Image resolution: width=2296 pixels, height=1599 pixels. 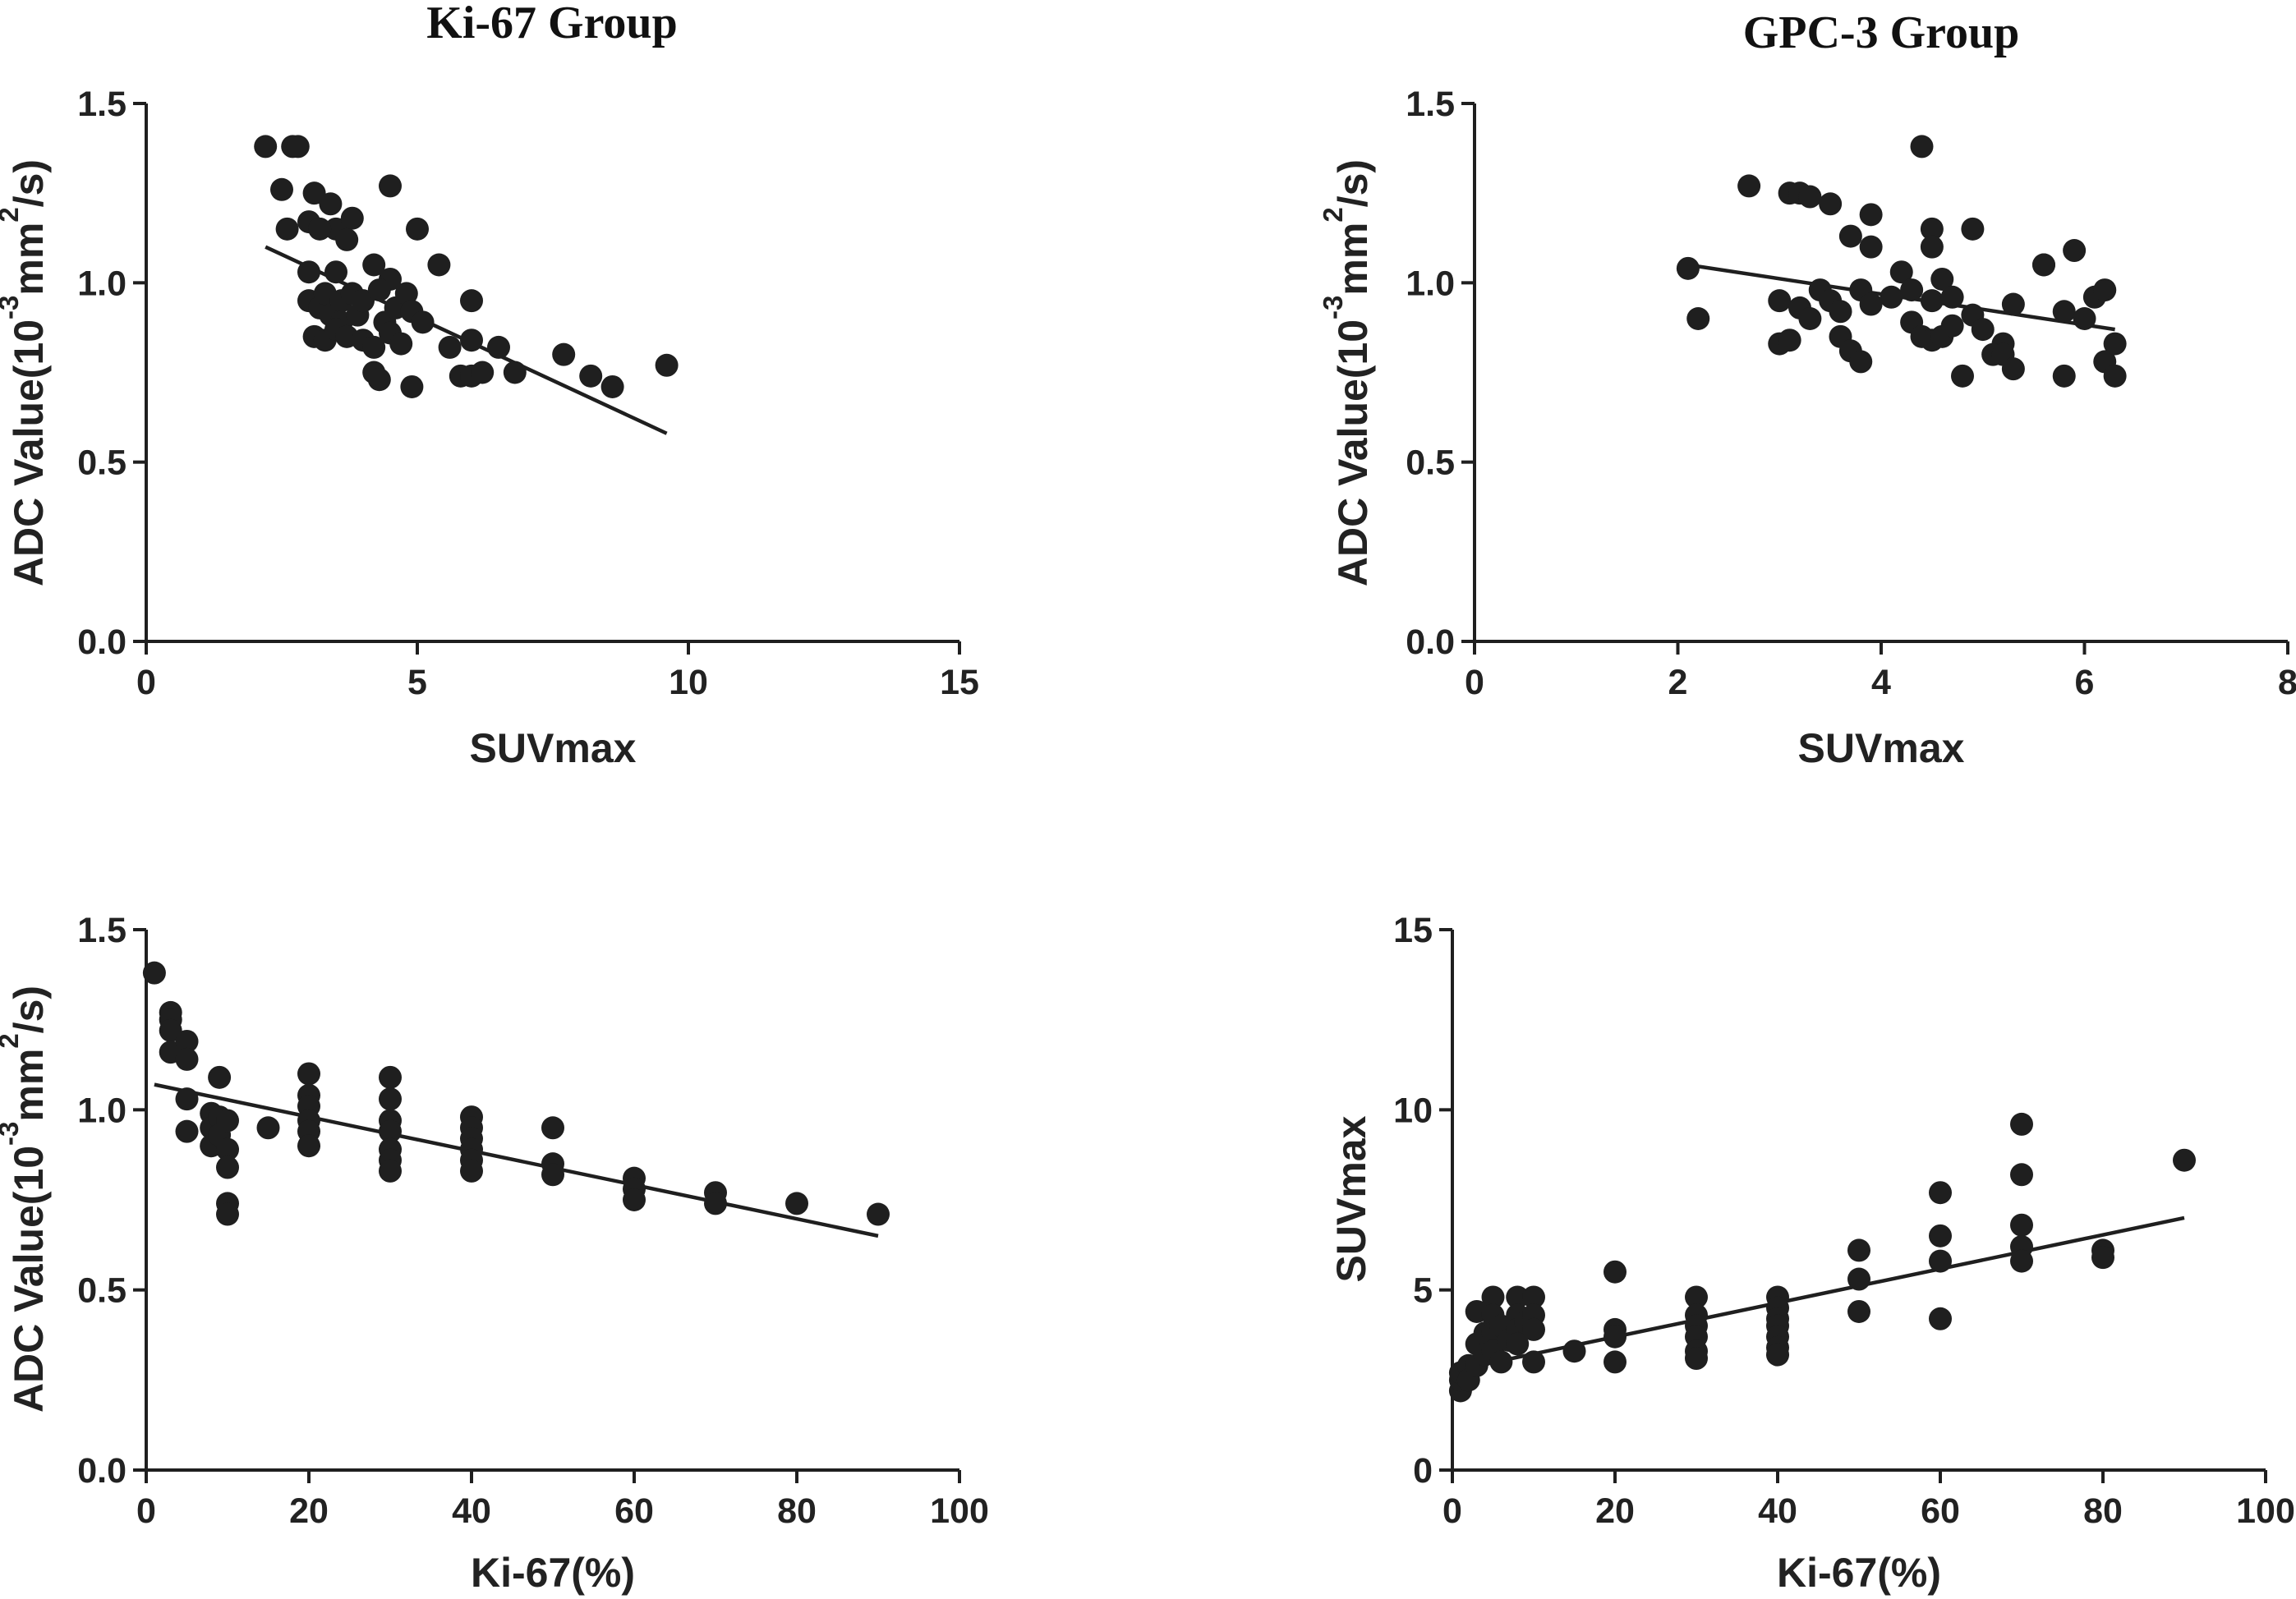 I want to click on x-axis-label: Ki-67(%), so click(x=553, y=1573).